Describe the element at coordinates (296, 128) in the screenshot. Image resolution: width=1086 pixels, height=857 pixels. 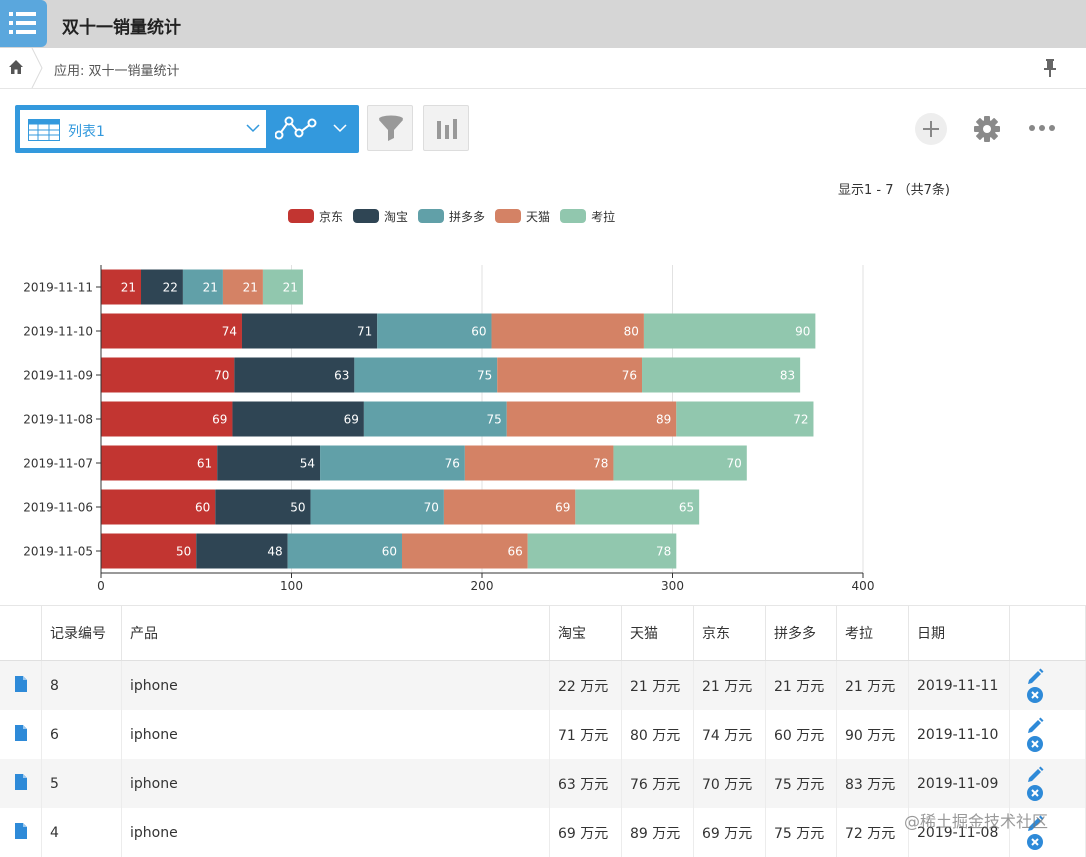
I see `line-chart-icon` at that location.